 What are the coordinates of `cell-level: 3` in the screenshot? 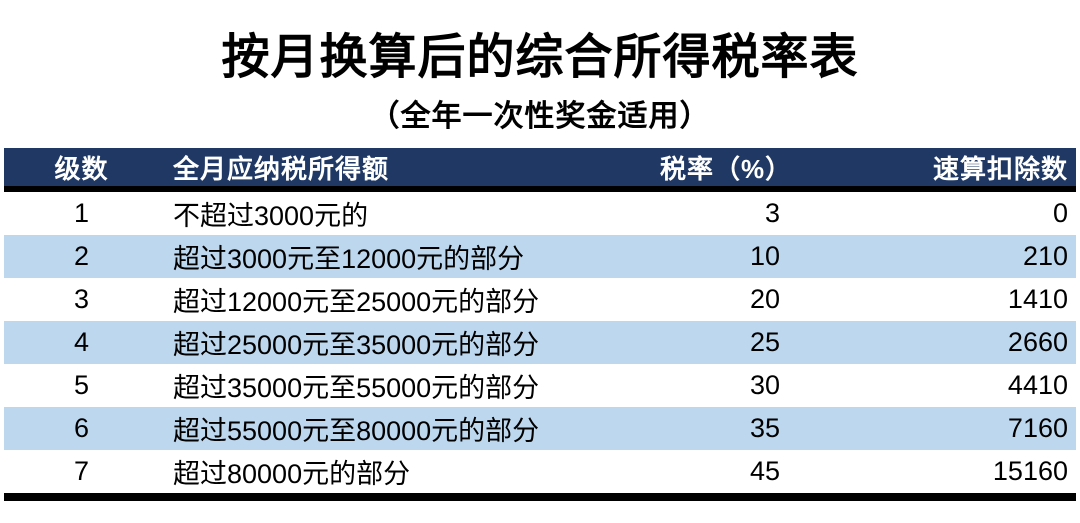 It's located at (81, 299).